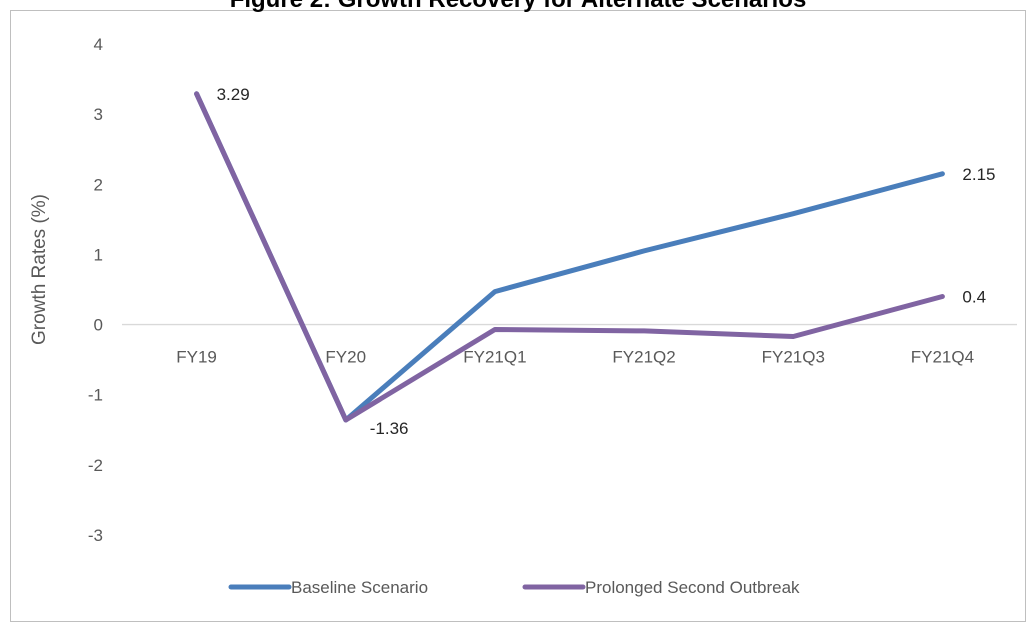 The width and height of the screenshot is (1036, 624). Describe the element at coordinates (345, 357) in the screenshot. I see `x-tick-label: FY20` at that location.